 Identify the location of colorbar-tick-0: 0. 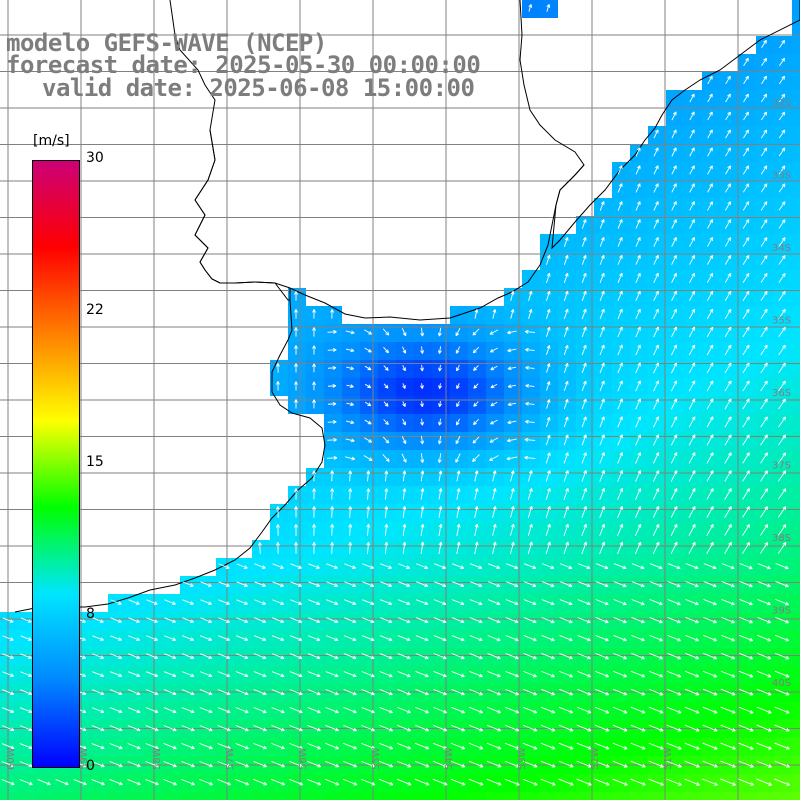
(90, 766).